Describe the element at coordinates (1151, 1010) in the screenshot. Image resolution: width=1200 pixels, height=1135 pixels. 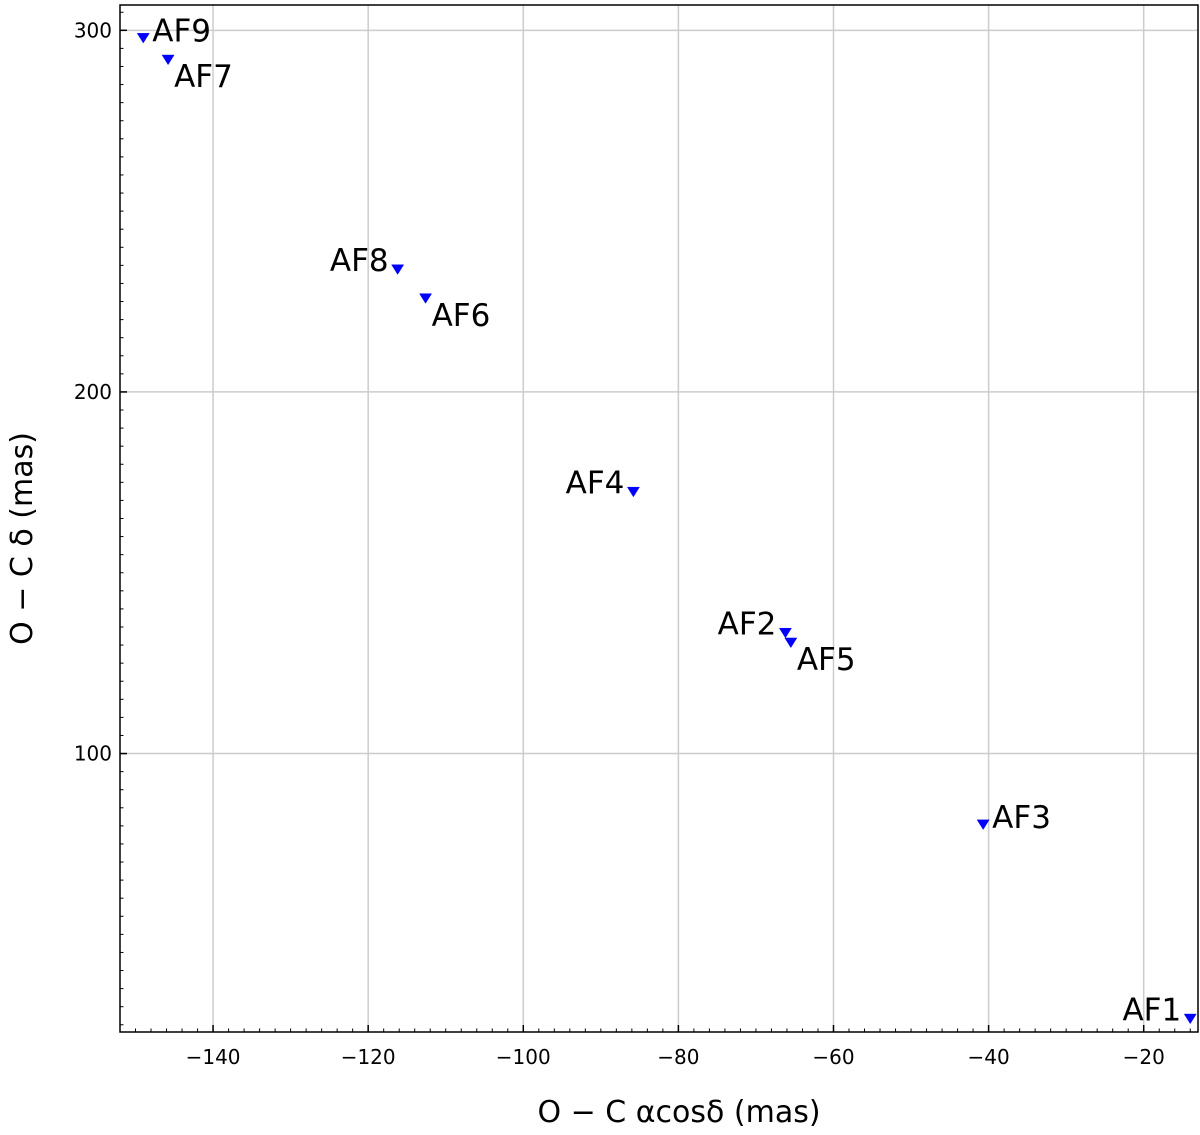
I see `data-point-label: AF1` at that location.